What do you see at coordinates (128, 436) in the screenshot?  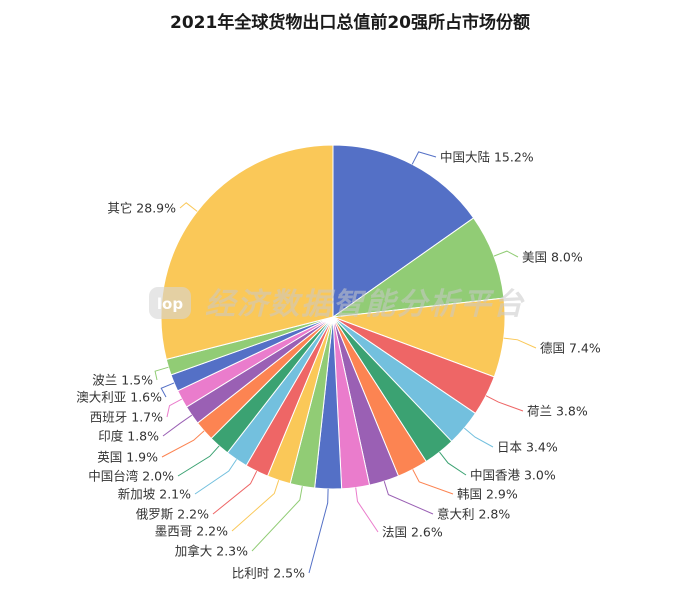 I see `slice-label: 印度 1.8%` at bounding box center [128, 436].